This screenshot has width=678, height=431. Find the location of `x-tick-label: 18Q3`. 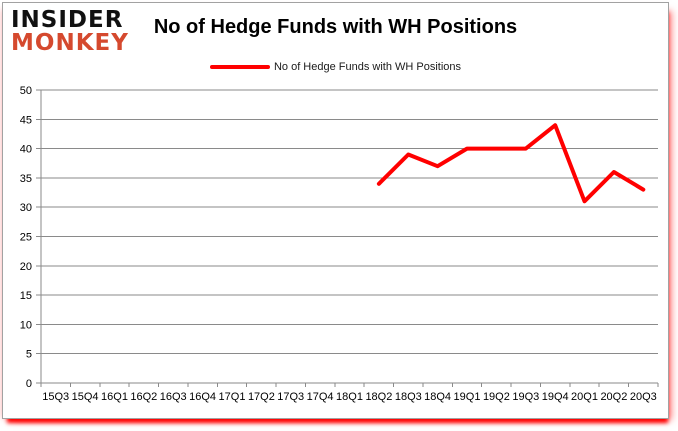

x-tick-label: 18Q3 is located at coordinates (408, 397).